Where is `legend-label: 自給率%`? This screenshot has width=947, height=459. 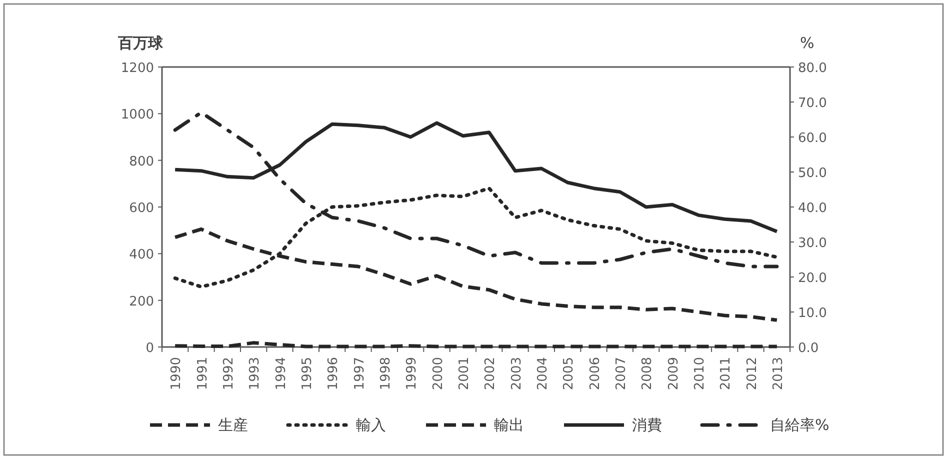 legend-label: 自給率% is located at coordinates (800, 425).